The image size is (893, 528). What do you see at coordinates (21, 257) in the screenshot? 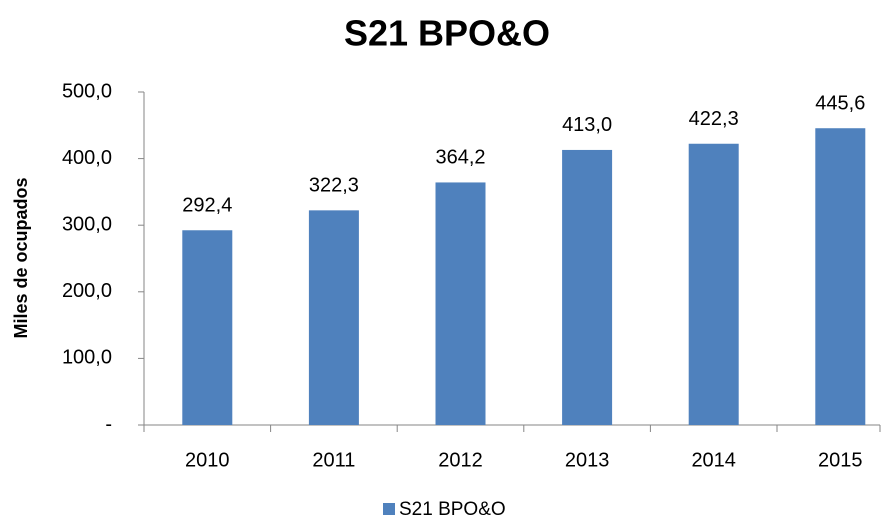
I see `y-axis-label: Miles de ocupados` at bounding box center [21, 257].